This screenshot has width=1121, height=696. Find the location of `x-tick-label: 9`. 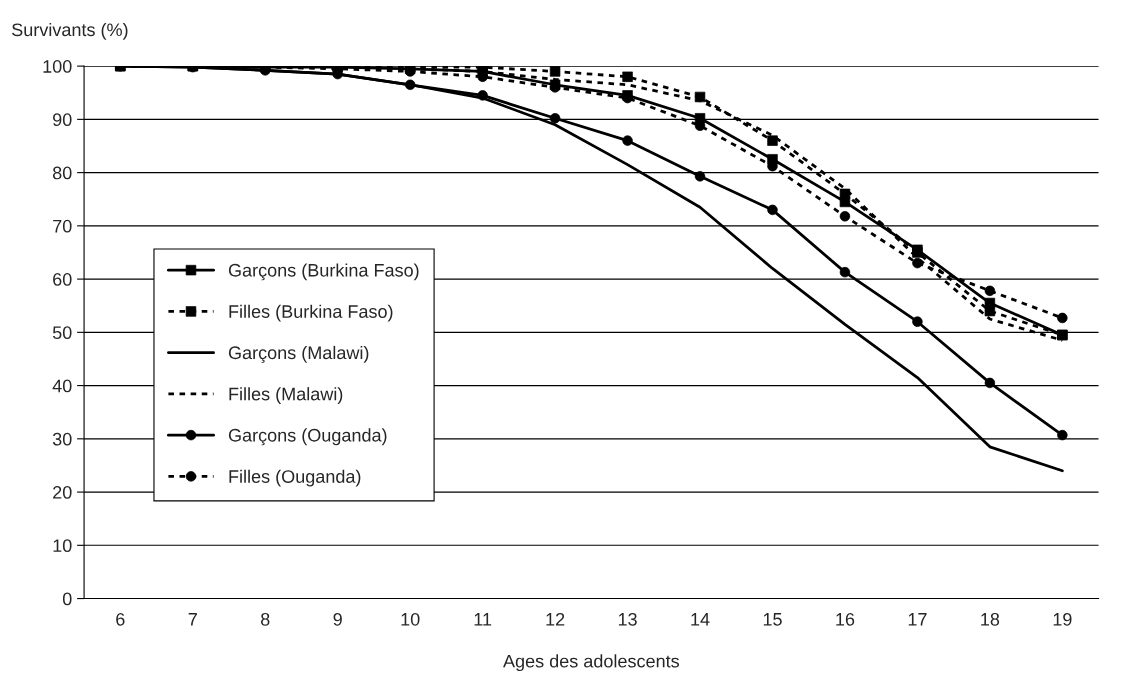

x-tick-label: 9 is located at coordinates (337, 619).